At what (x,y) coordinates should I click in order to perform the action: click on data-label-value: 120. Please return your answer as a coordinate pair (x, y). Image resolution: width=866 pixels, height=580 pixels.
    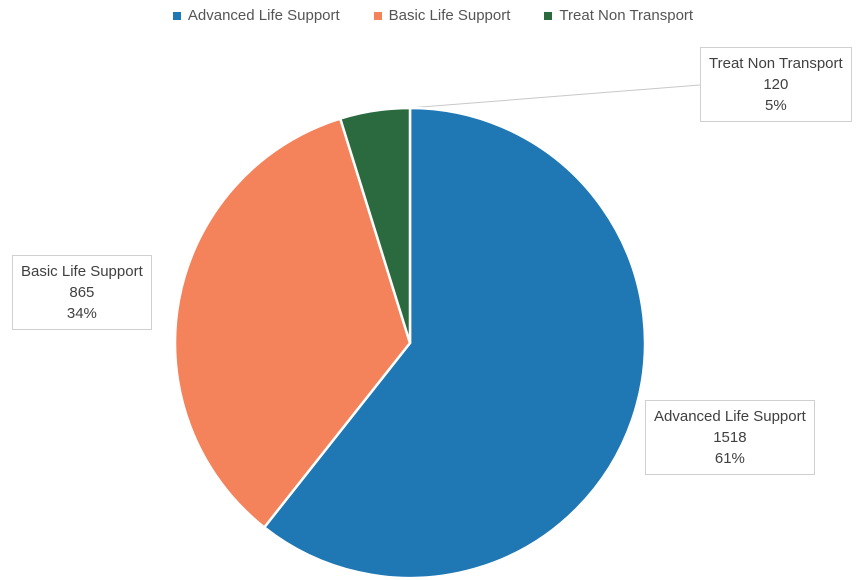
    Looking at the image, I should click on (776, 84).